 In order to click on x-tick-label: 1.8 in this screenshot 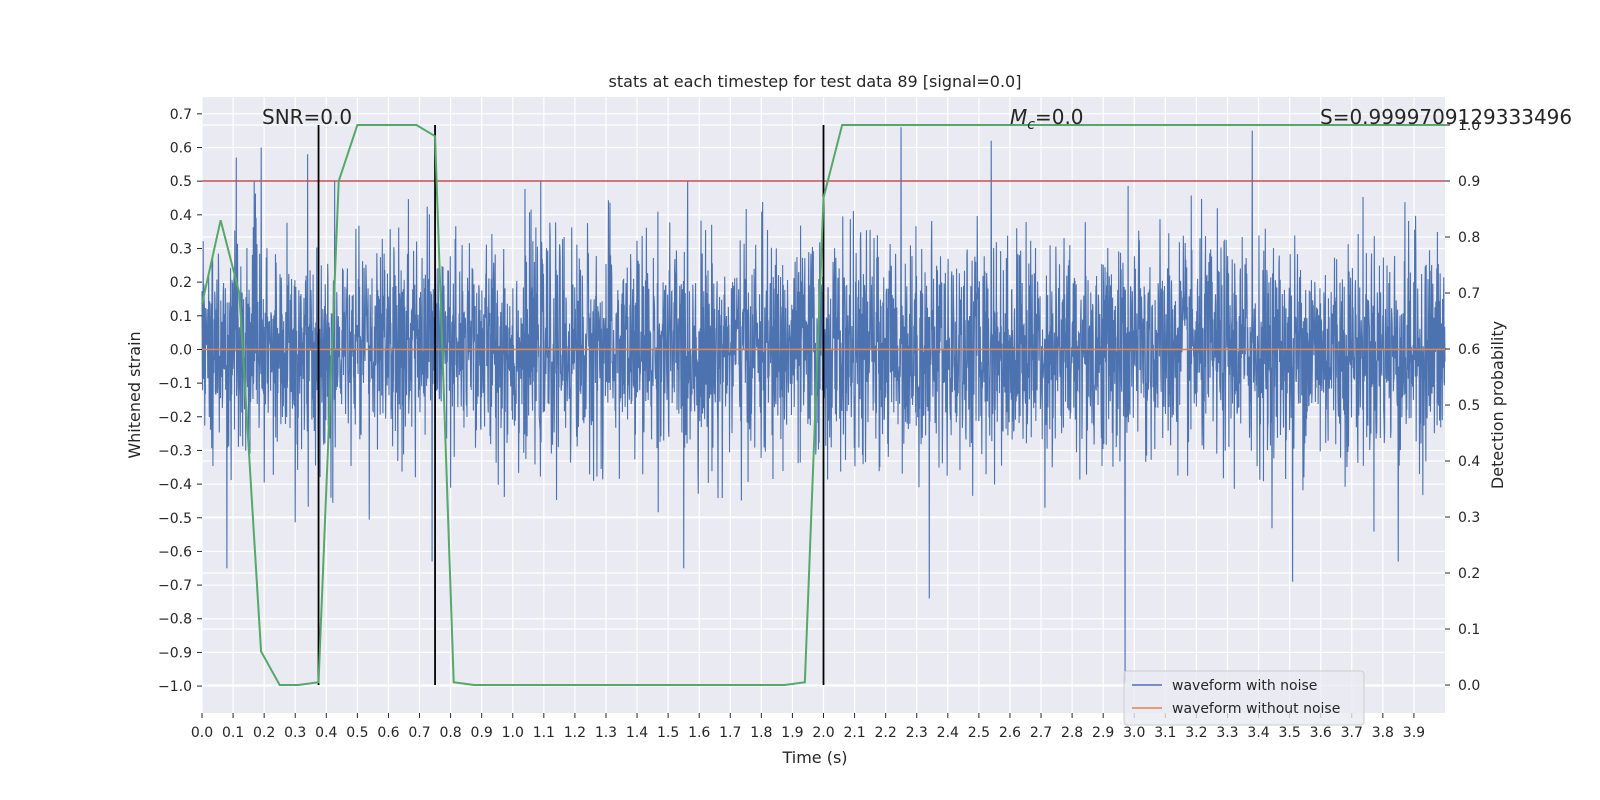, I will do `click(761, 733)`.